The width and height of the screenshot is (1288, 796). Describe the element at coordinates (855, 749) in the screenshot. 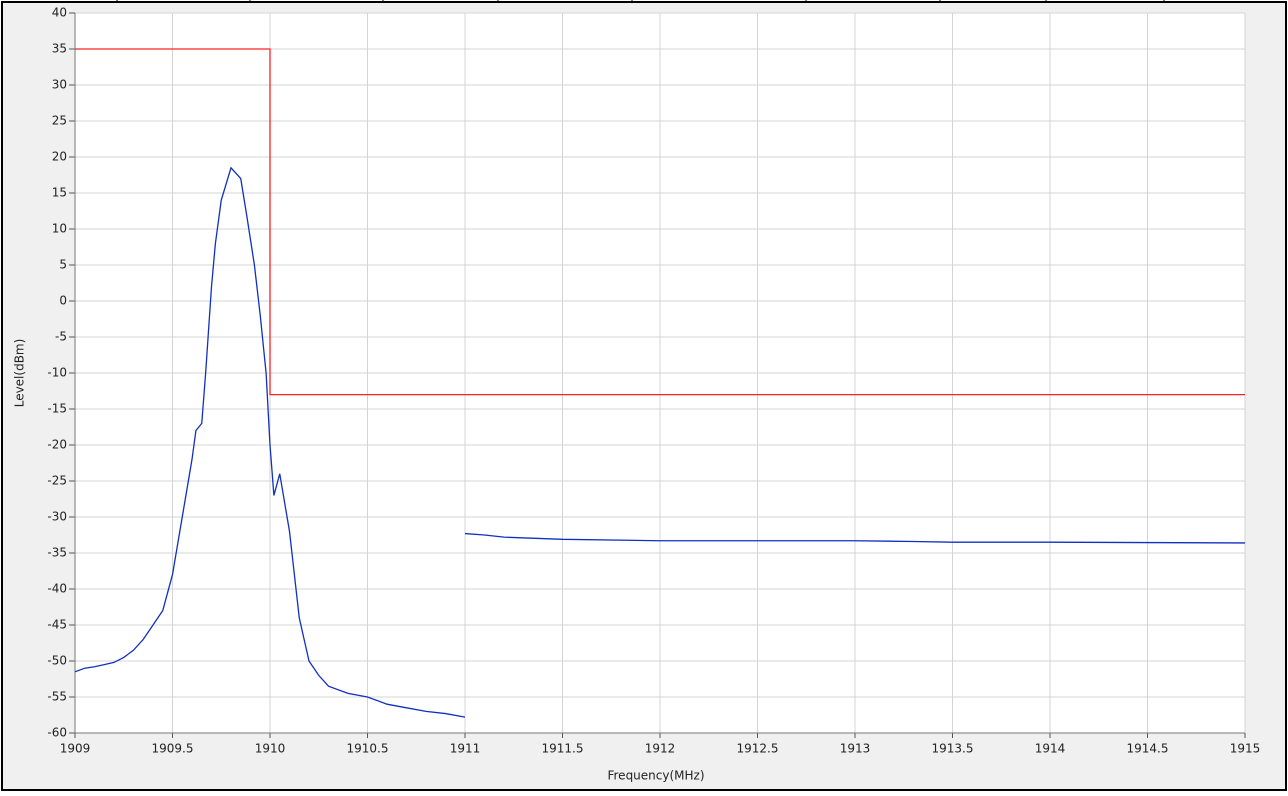

I see `x-tick-label: 1913` at that location.